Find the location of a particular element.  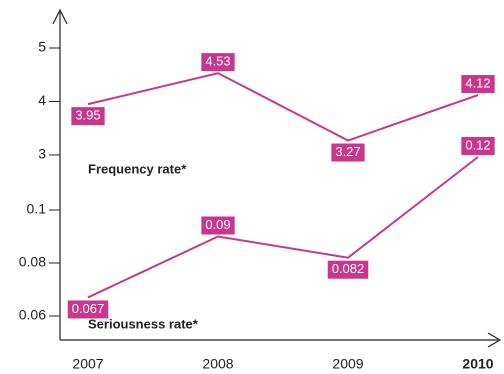

value-label: 3.95 is located at coordinates (88, 116).